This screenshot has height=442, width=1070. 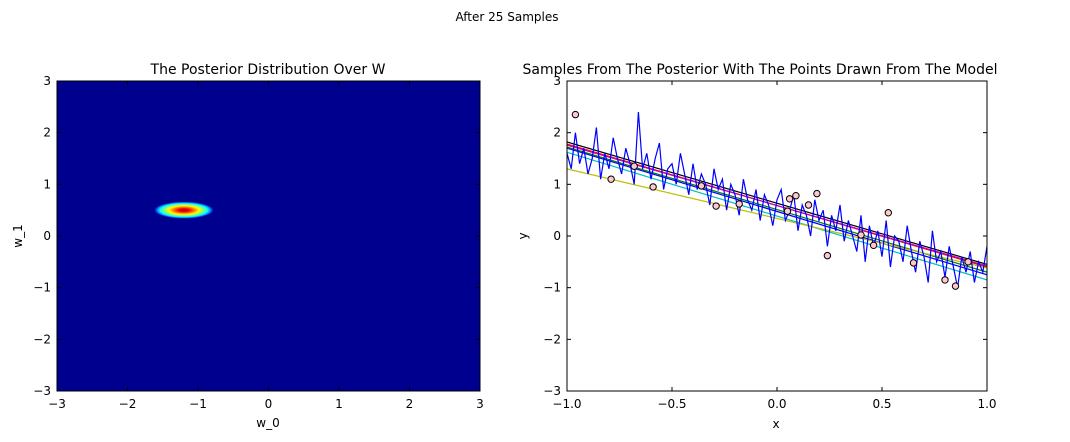 What do you see at coordinates (523, 235) in the screenshot?
I see `samples-y-label: y` at bounding box center [523, 235].